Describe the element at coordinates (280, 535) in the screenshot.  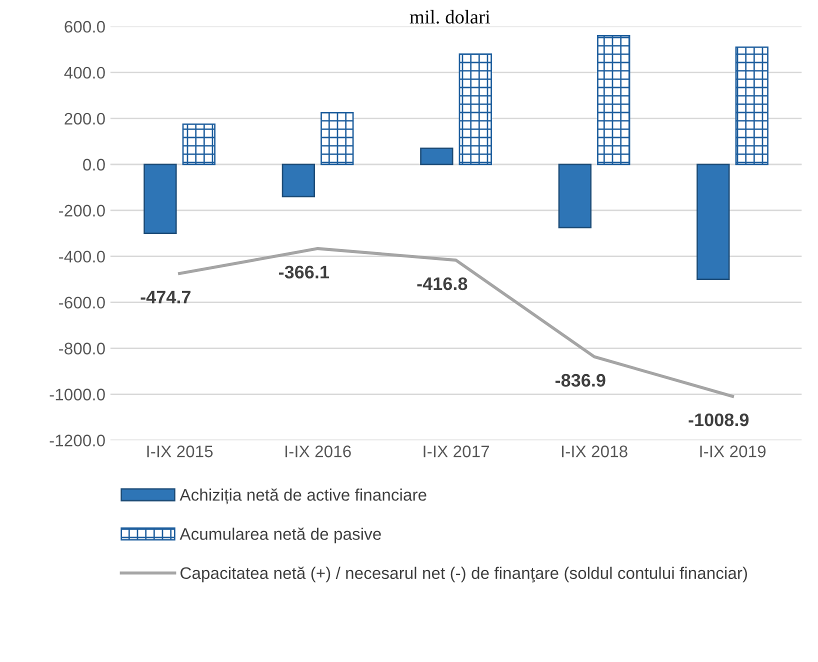
I see `legend-label: Acumularea netă de pasive` at that location.